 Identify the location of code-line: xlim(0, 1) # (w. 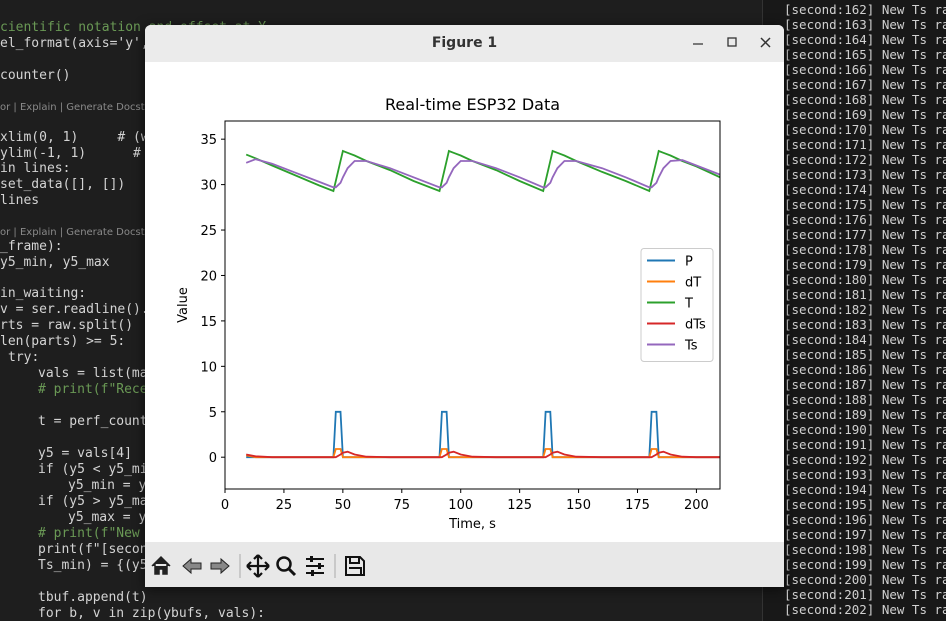
(74, 137).